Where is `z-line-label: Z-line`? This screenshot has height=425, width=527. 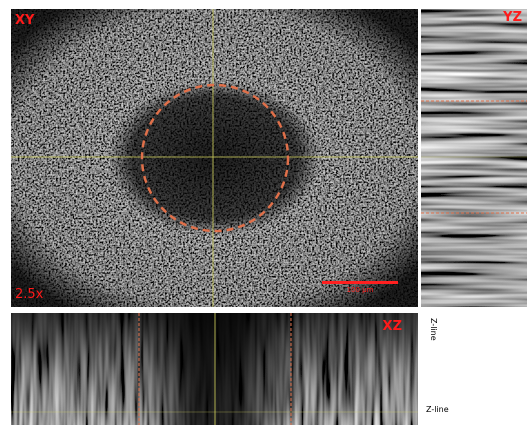
z-line-label: Z-line is located at coordinates (437, 409).